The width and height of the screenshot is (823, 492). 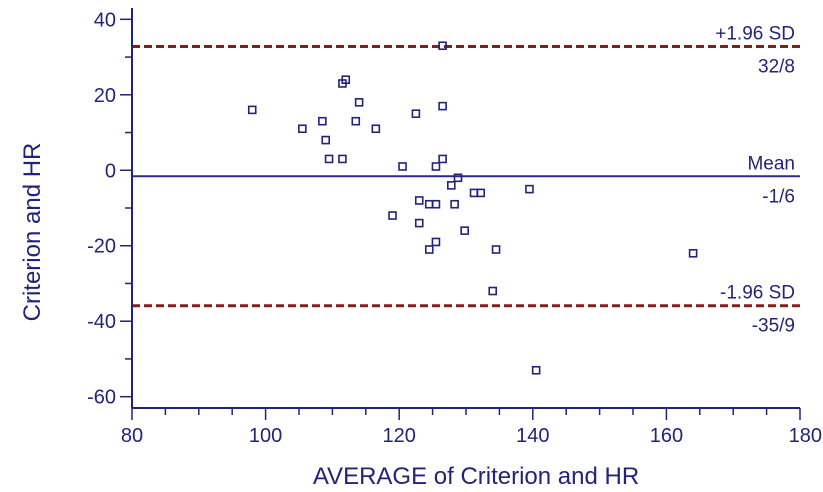 What do you see at coordinates (32, 232) in the screenshot?
I see `y-axis-title: Criterion and HR` at bounding box center [32, 232].